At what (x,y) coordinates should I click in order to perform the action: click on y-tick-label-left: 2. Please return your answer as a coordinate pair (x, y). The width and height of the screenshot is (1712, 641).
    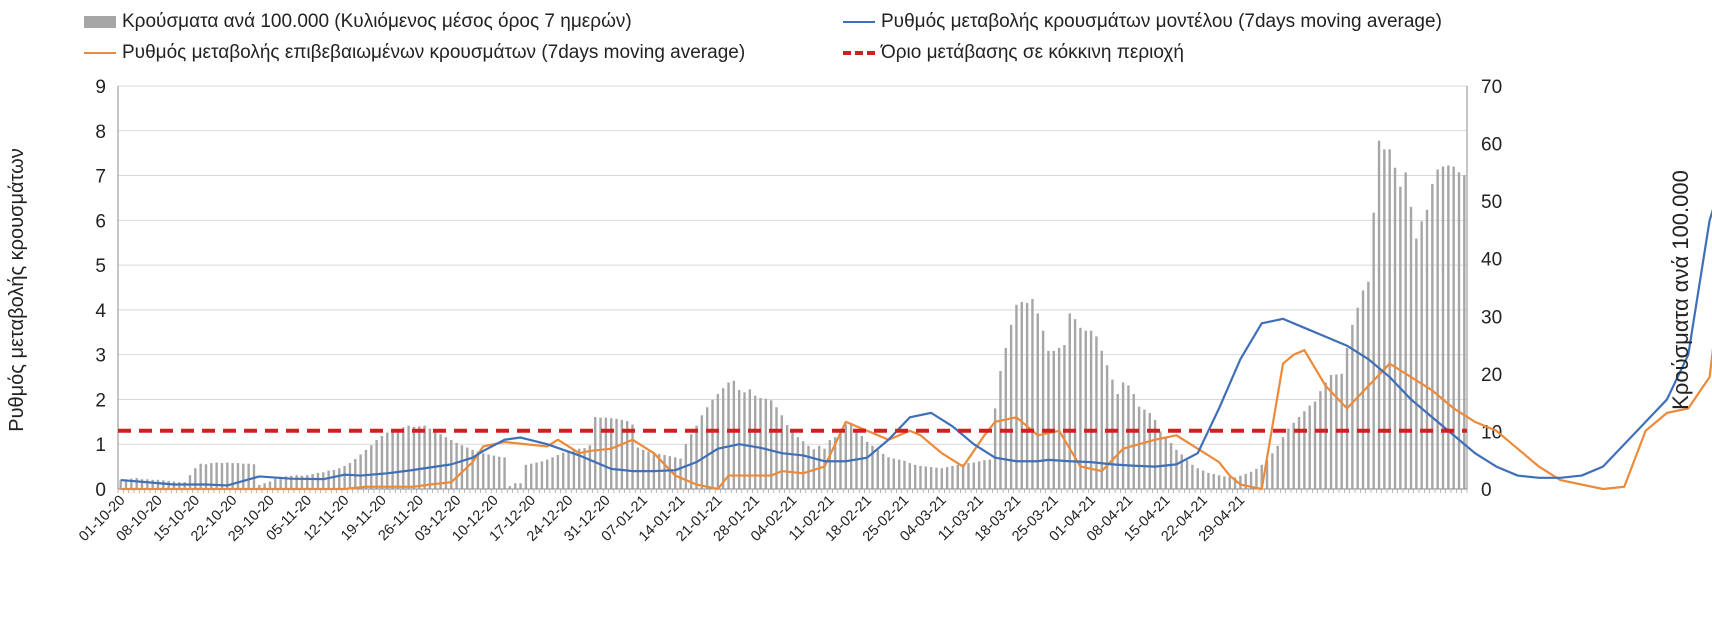
    Looking at the image, I should click on (100, 400).